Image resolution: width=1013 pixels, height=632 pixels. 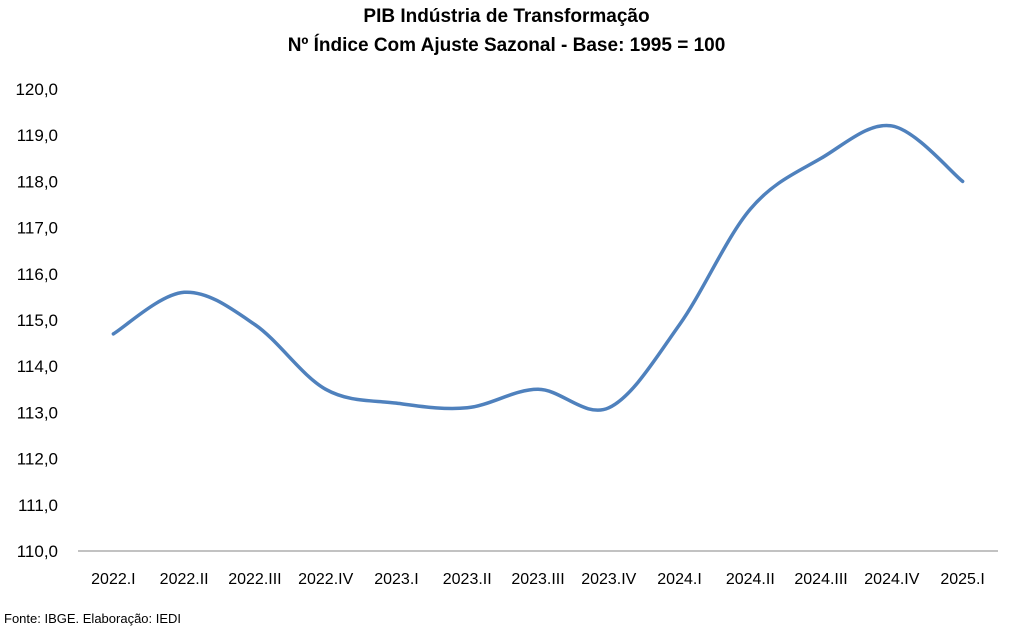 What do you see at coordinates (37, 459) in the screenshot?
I see `y-tick-label: 112,0` at bounding box center [37, 459].